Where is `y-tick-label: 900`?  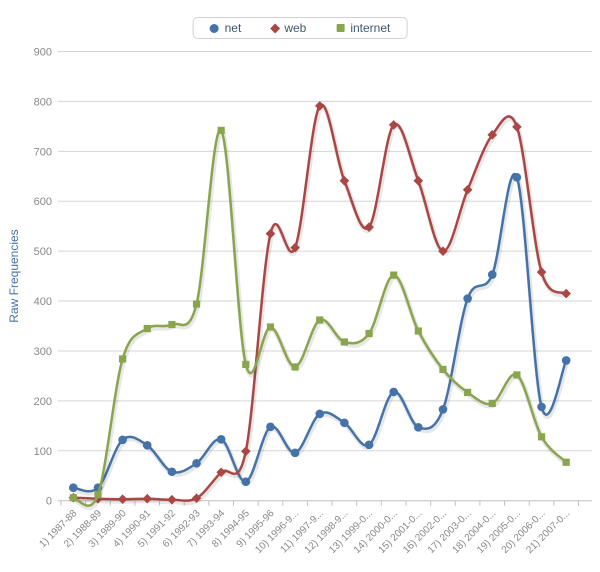 y-tick-label: 900 is located at coordinates (43, 53).